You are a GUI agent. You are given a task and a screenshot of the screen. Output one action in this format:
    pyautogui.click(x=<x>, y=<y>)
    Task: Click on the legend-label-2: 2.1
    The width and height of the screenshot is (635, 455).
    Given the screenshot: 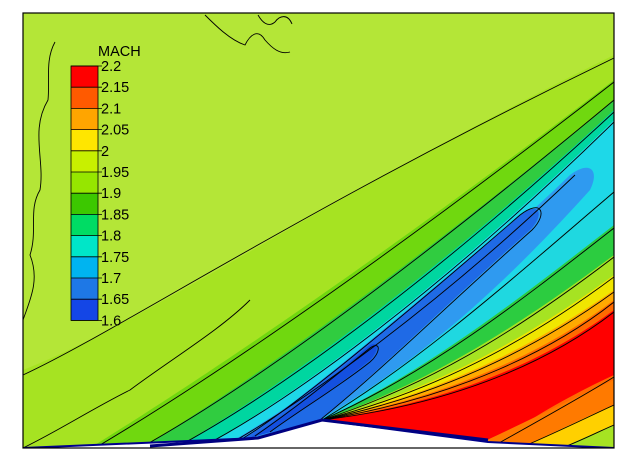 What is the action you would take?
    pyautogui.click(x=111, y=109)
    